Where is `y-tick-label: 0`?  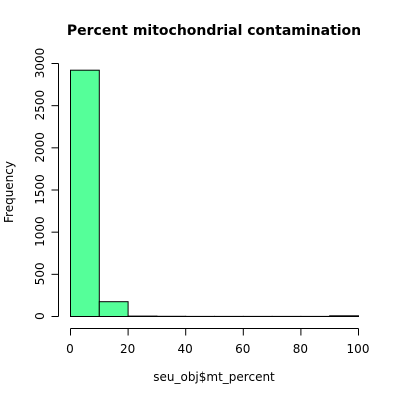
y-tick-label: 0 is located at coordinates (40, 316).